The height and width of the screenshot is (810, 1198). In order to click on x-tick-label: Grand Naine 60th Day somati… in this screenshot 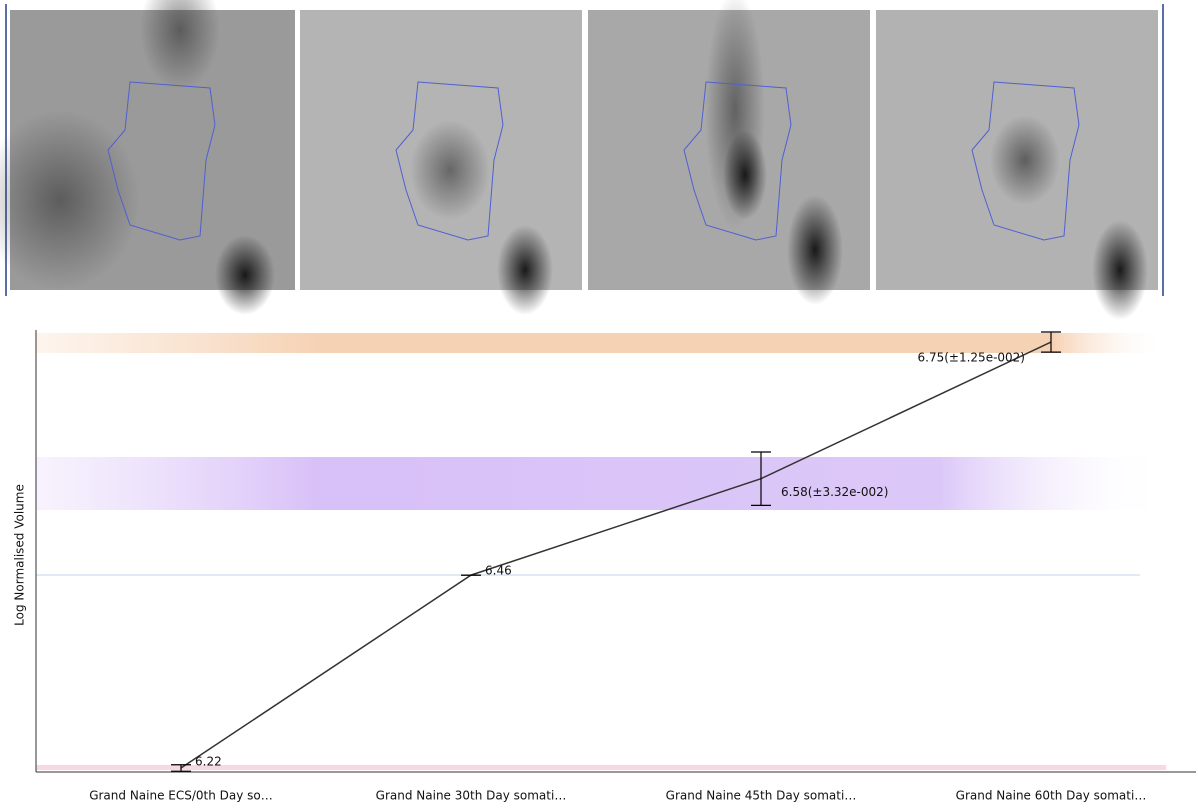, I will do `click(1051, 796)`.